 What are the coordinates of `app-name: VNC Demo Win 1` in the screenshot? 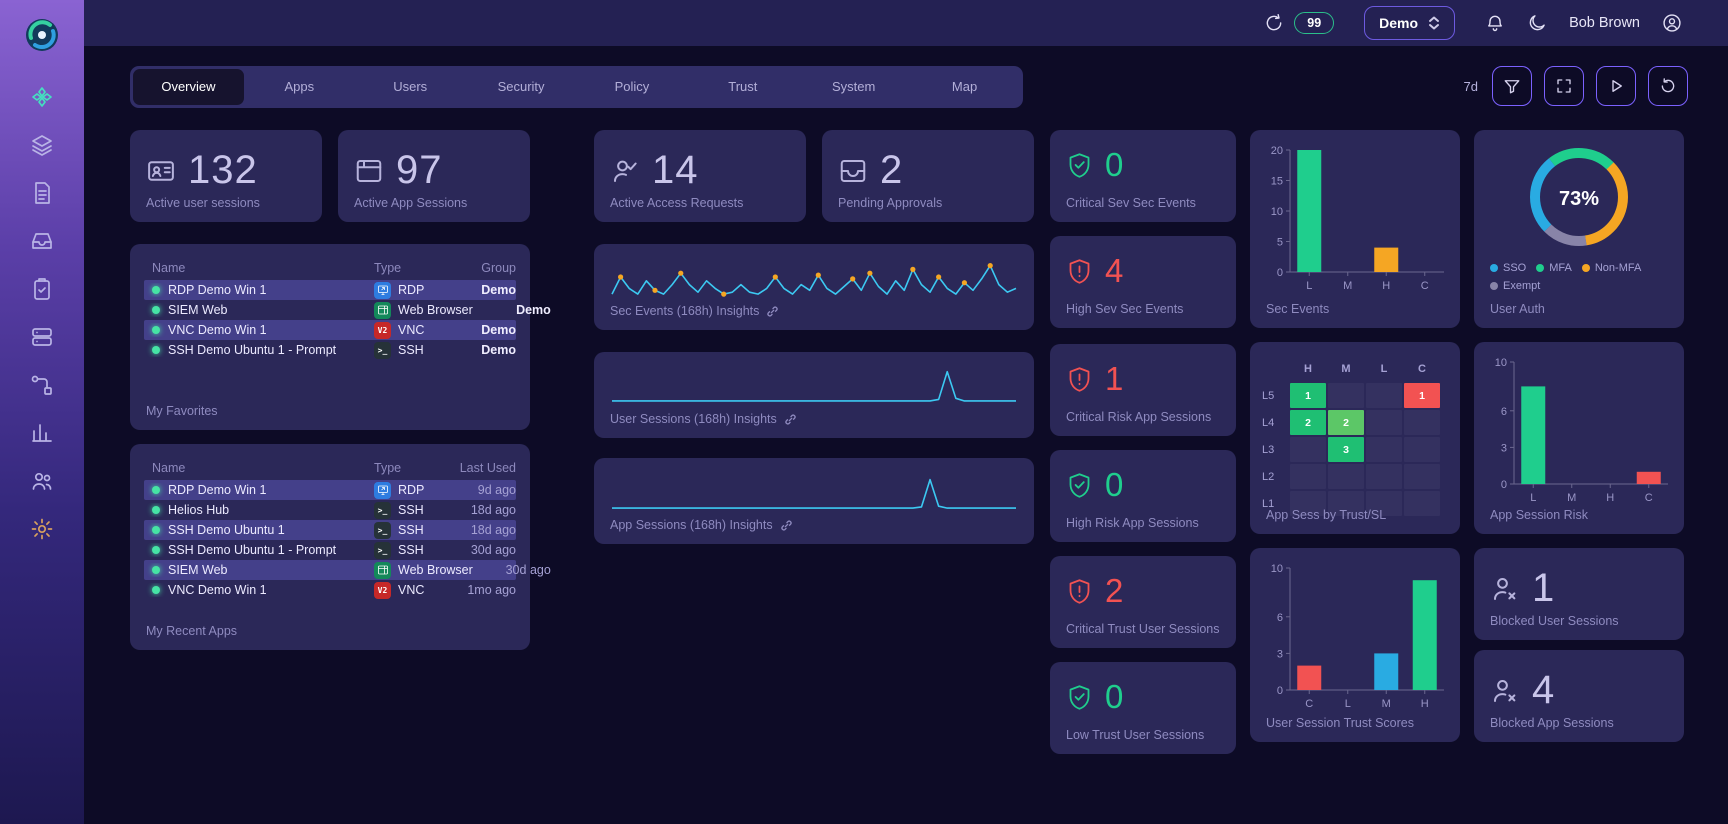 It's located at (217, 330).